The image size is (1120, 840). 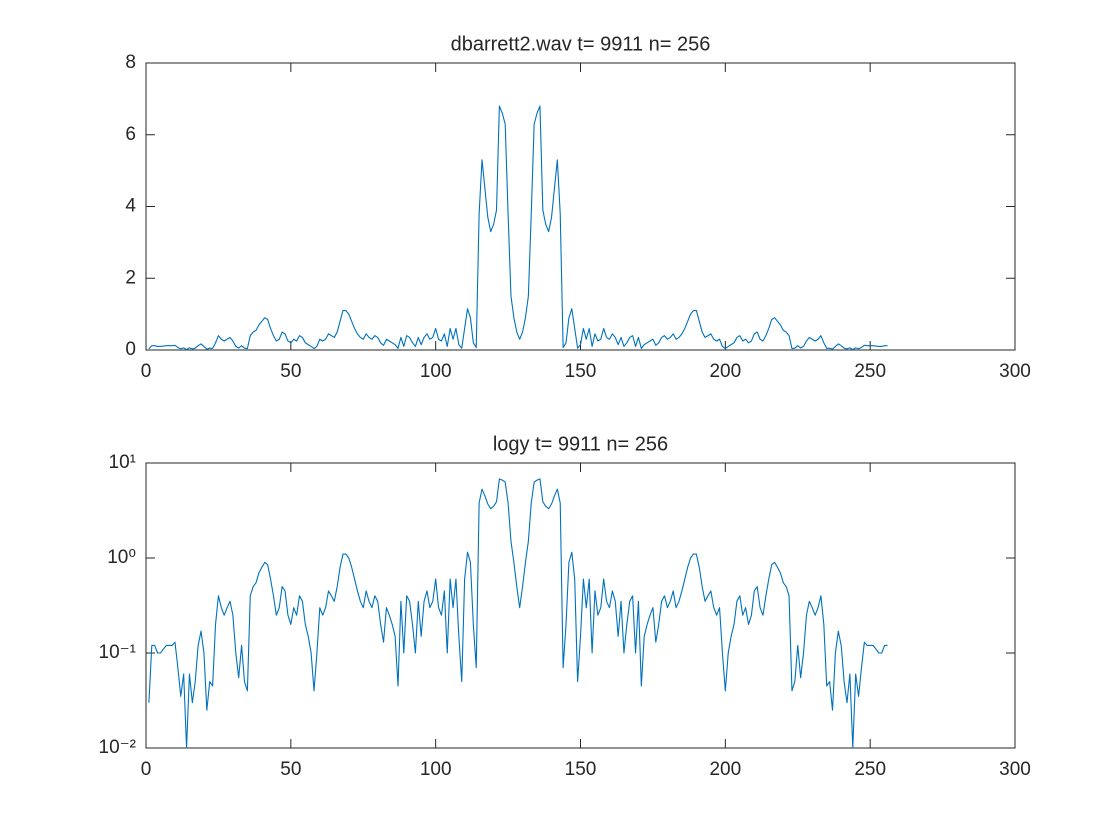 I want to click on y-tick-label: 10⁻¹, so click(x=118, y=652).